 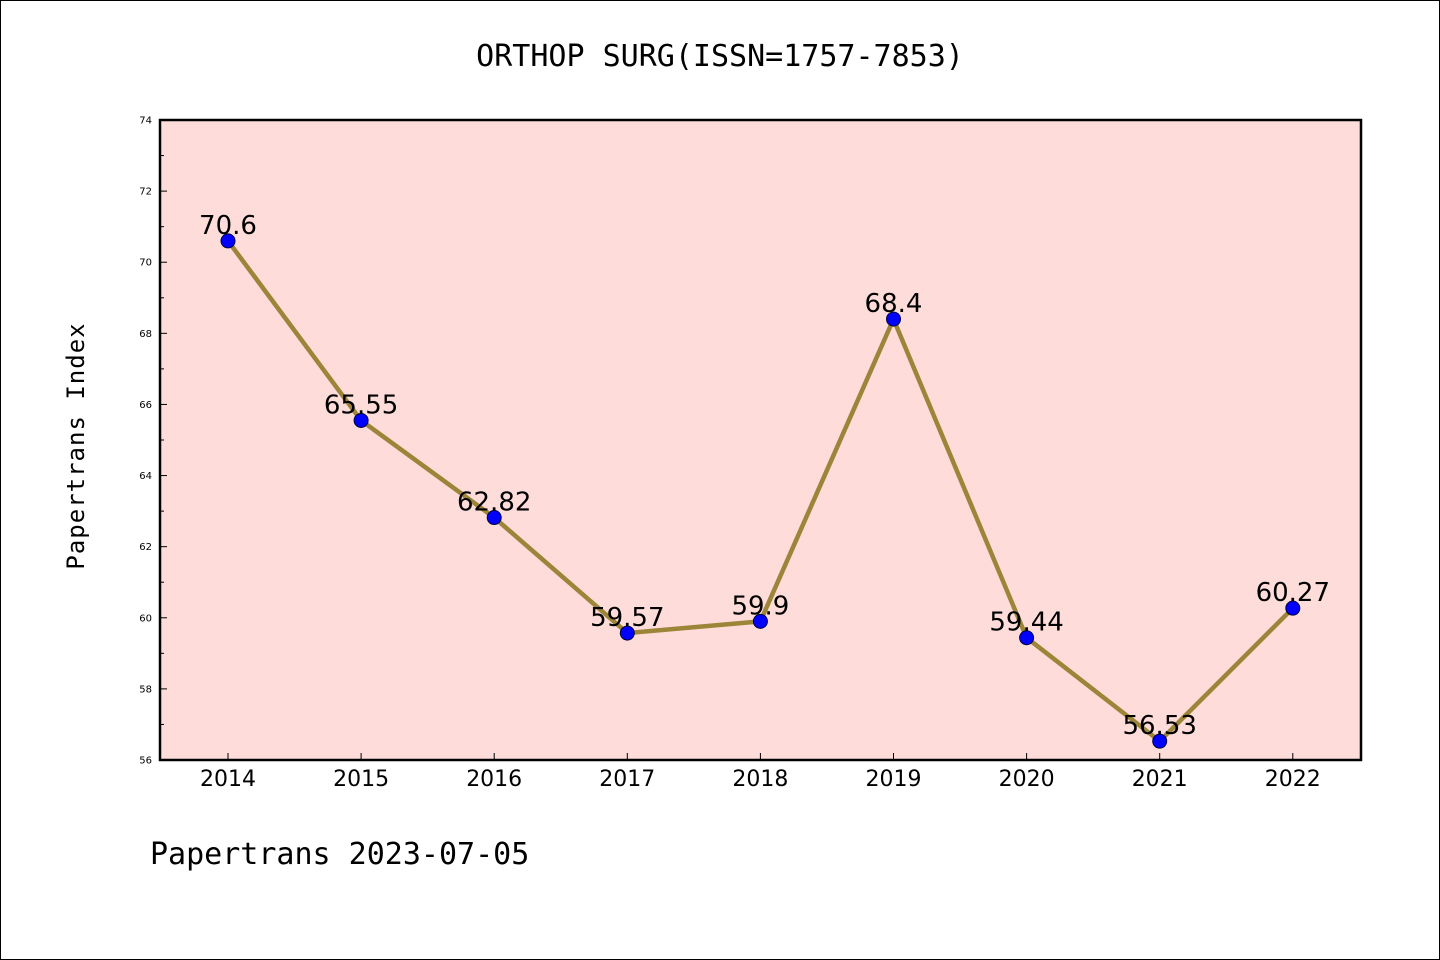 What do you see at coordinates (145, 405) in the screenshot?
I see `y-tick-label: 66` at bounding box center [145, 405].